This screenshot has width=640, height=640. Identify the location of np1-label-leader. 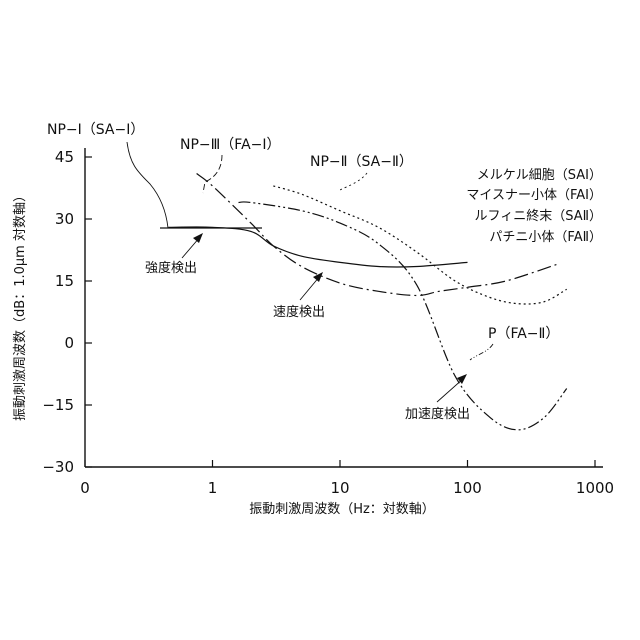
(147, 185).